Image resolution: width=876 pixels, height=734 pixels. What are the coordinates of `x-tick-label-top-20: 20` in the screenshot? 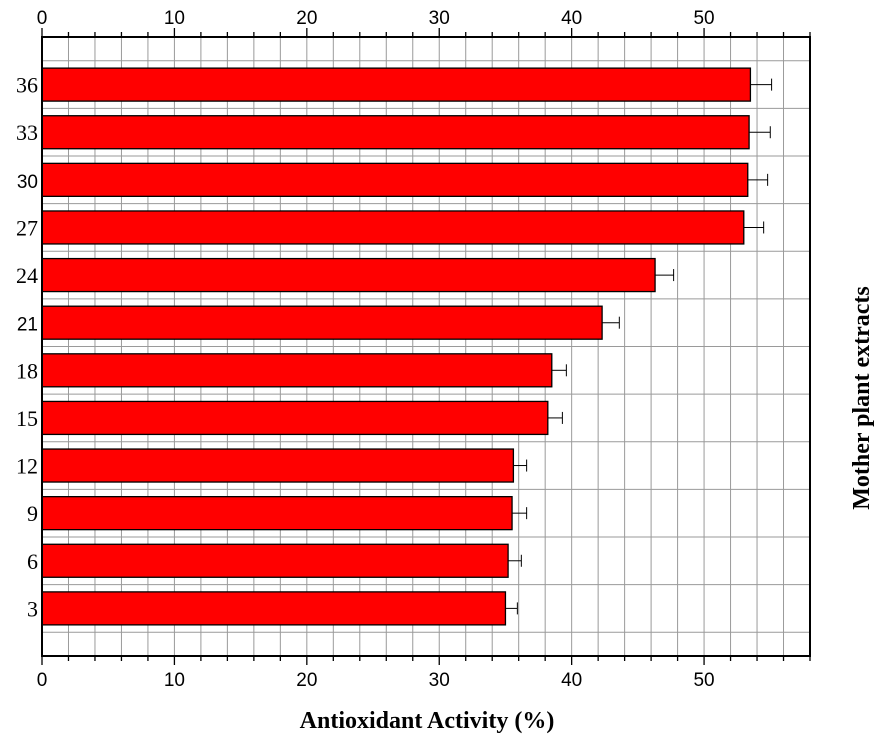 It's located at (306, 18).